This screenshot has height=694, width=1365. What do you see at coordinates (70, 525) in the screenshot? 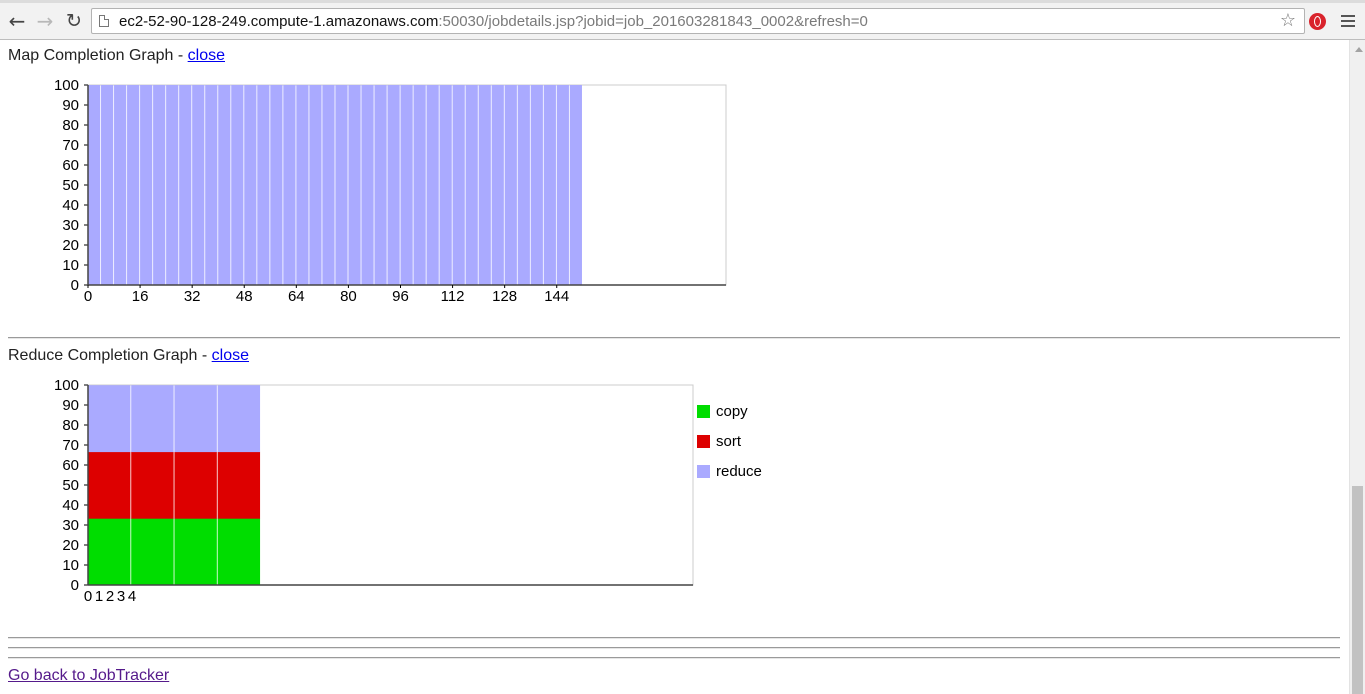
I see `y-tick-label: 30` at bounding box center [70, 525].